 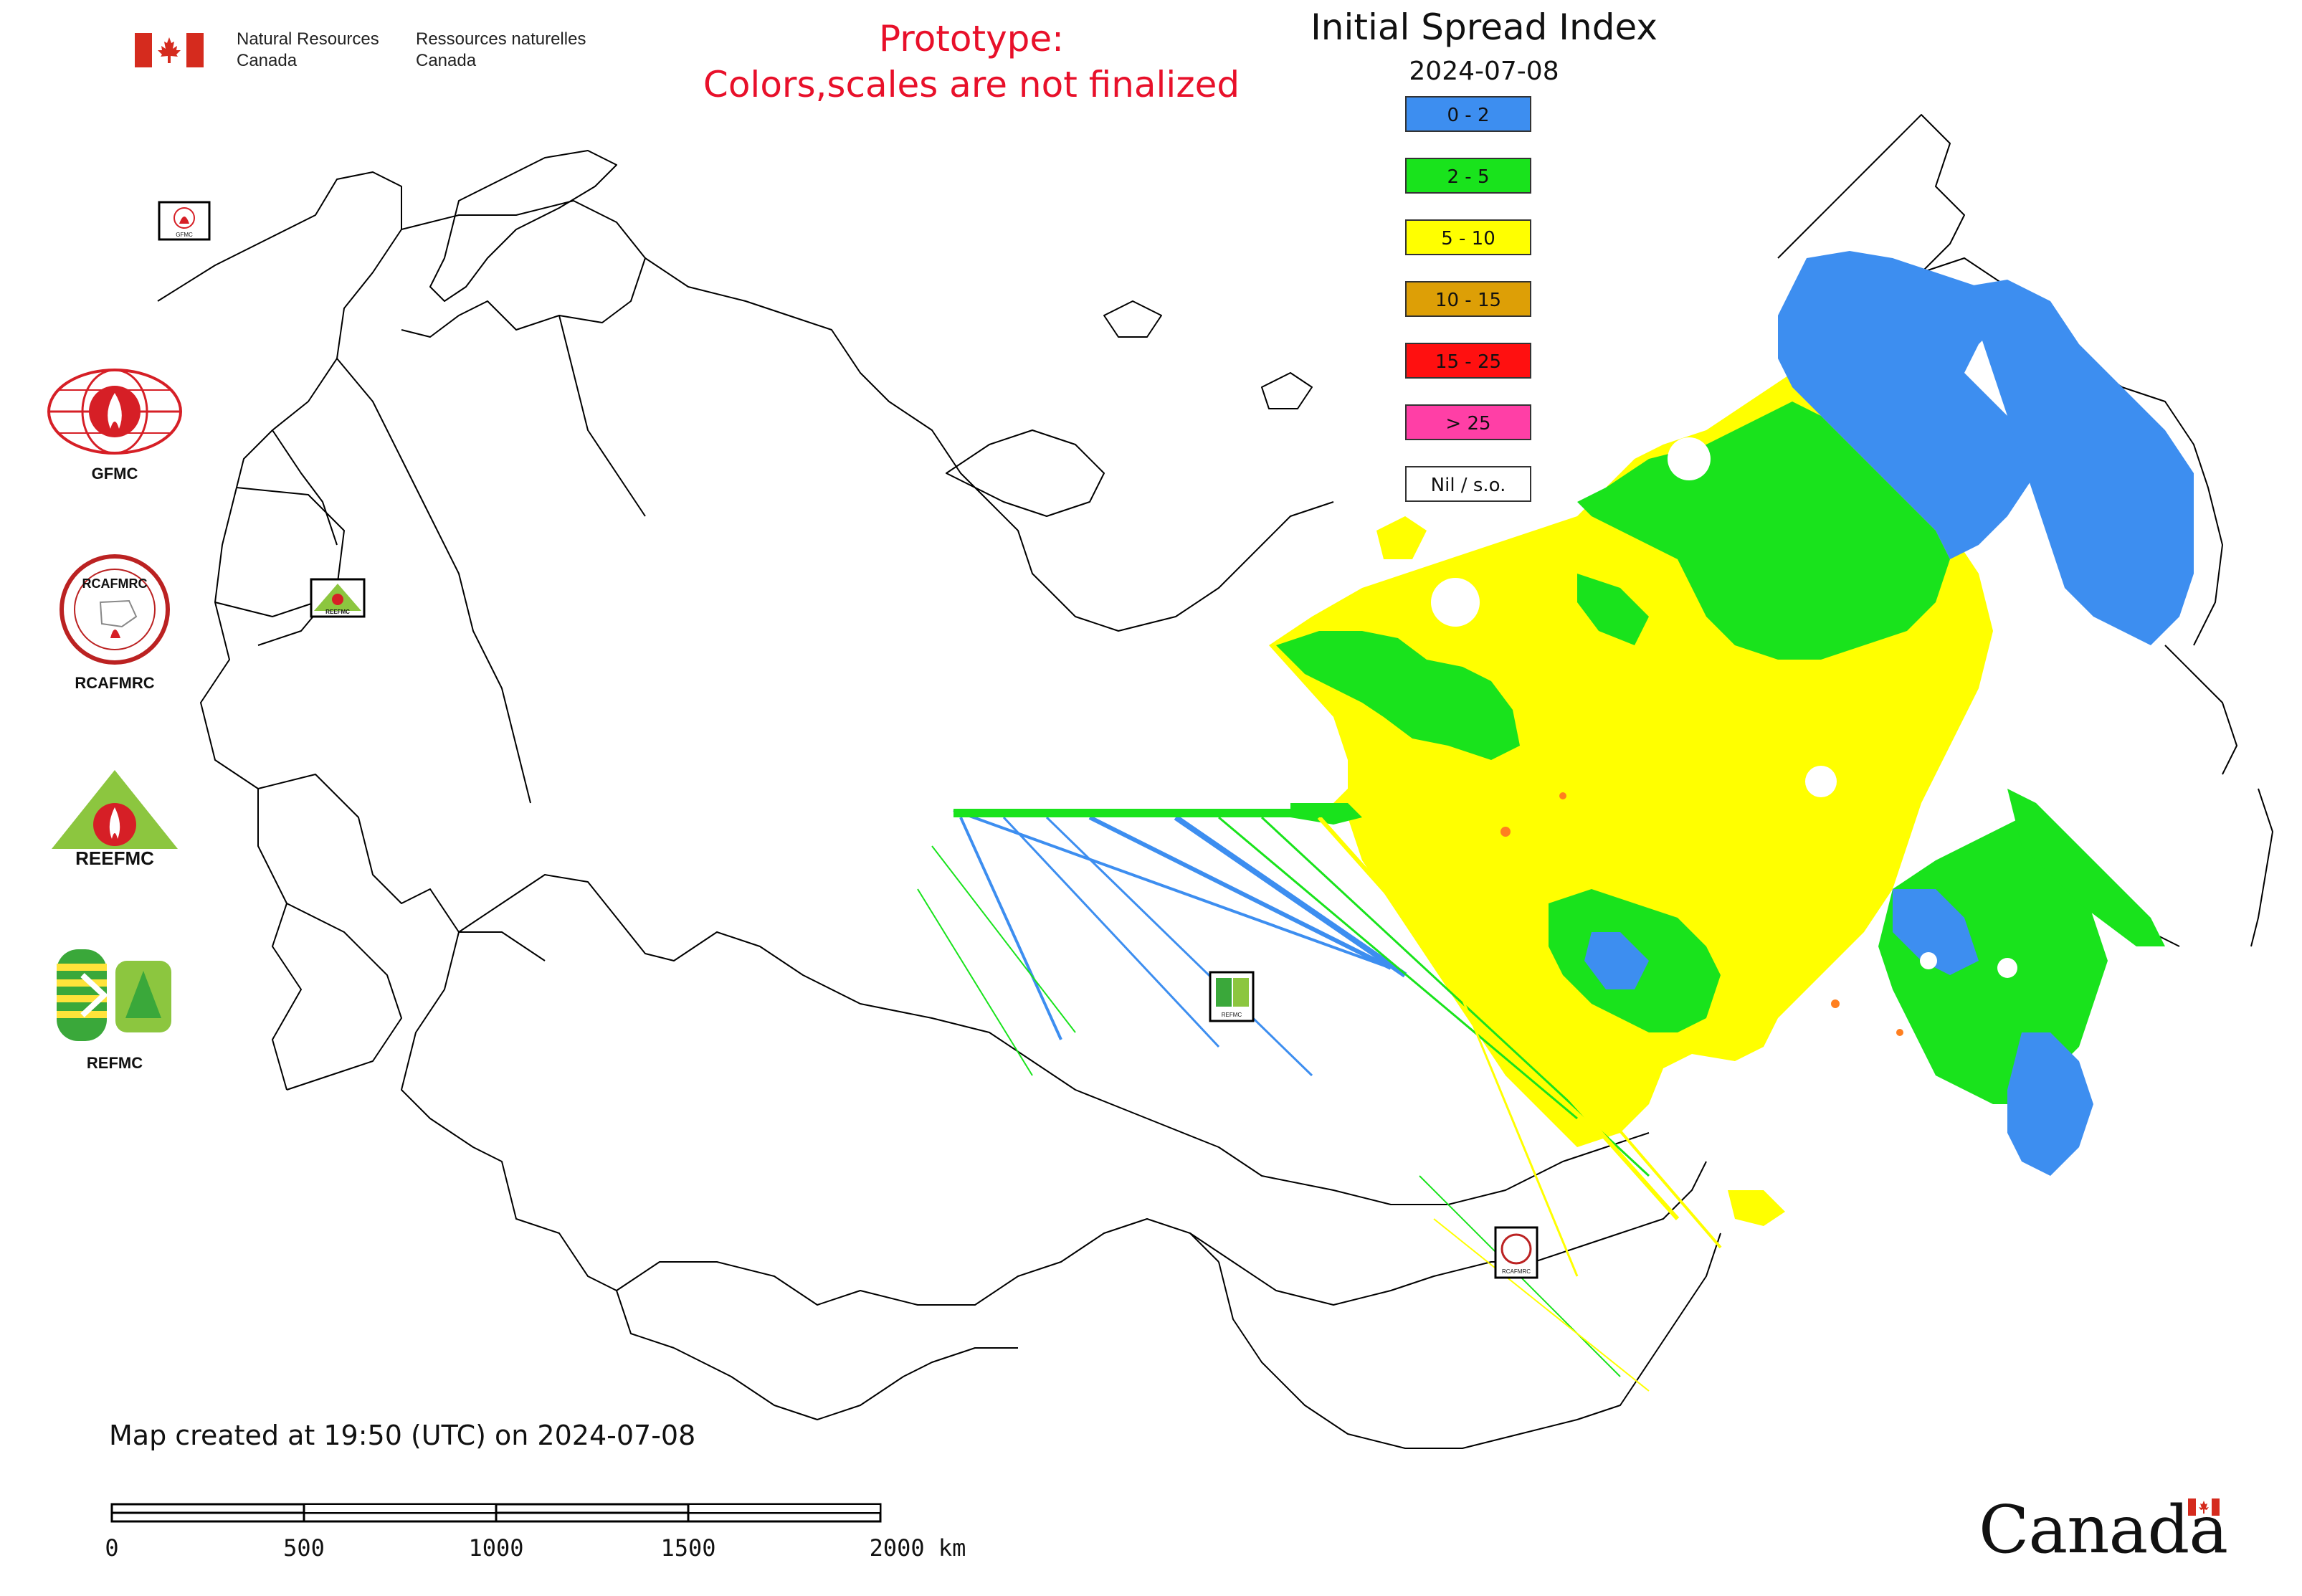 What do you see at coordinates (112, 1548) in the screenshot?
I see `scale-label: 0` at bounding box center [112, 1548].